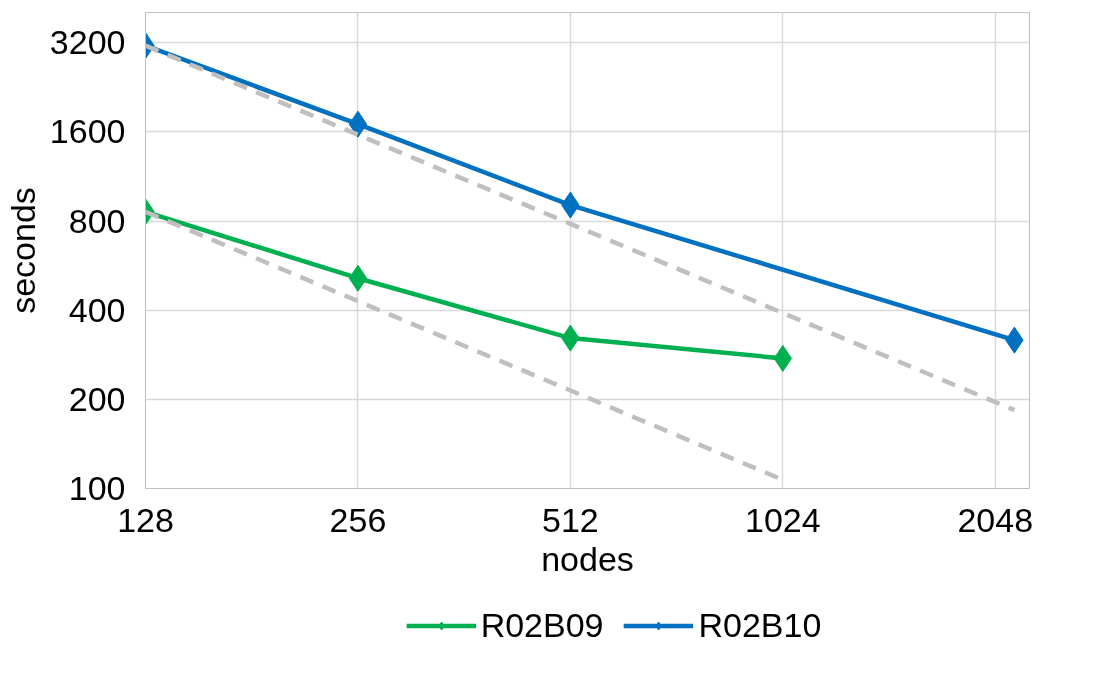 The height and width of the screenshot is (675, 1096). What do you see at coordinates (97, 220) in the screenshot?
I see `y-tick-label: 800` at bounding box center [97, 220].